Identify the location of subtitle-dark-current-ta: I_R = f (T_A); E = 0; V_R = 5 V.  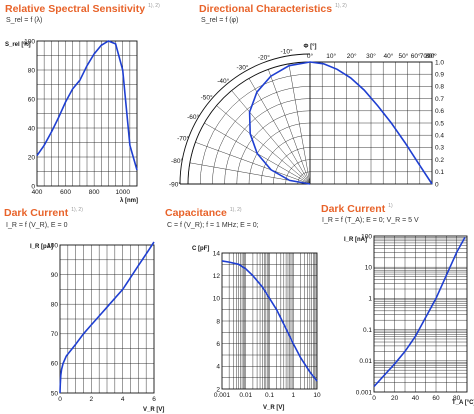
(370, 220).